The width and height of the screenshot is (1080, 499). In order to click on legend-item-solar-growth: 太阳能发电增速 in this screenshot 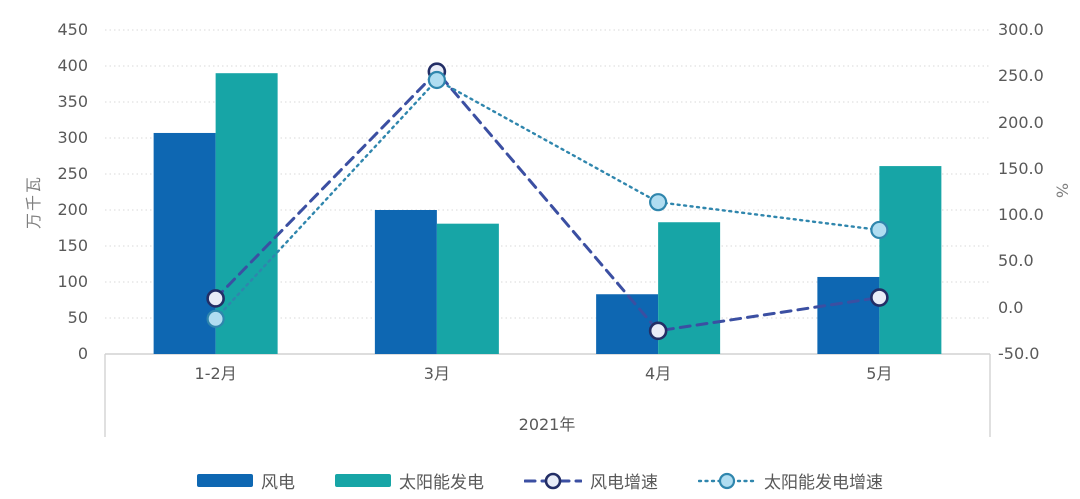, I will do `click(790, 480)`.